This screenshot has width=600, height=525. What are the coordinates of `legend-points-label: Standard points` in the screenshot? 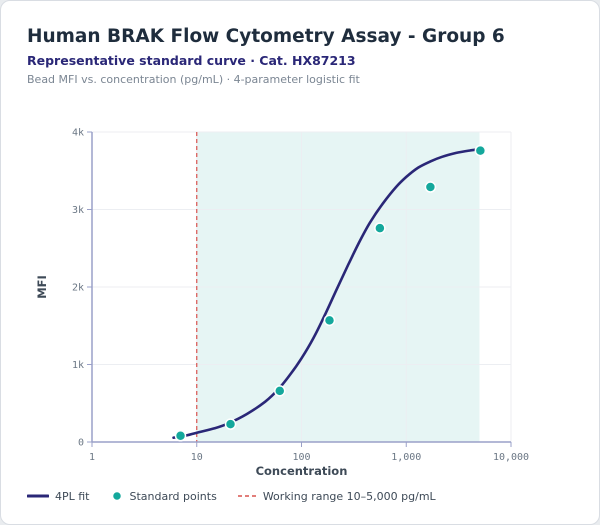 It's located at (173, 496).